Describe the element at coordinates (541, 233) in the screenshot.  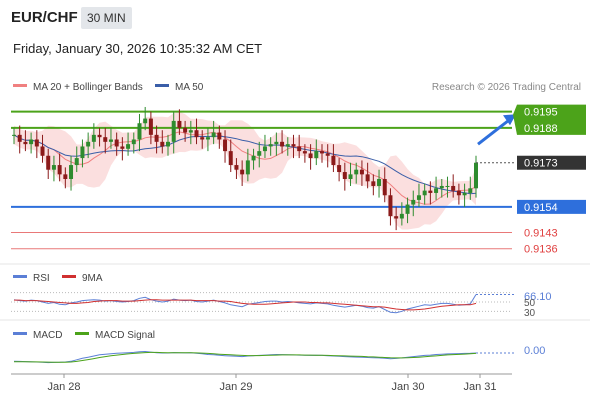
I see `support-1-label: 0.9143` at that location.